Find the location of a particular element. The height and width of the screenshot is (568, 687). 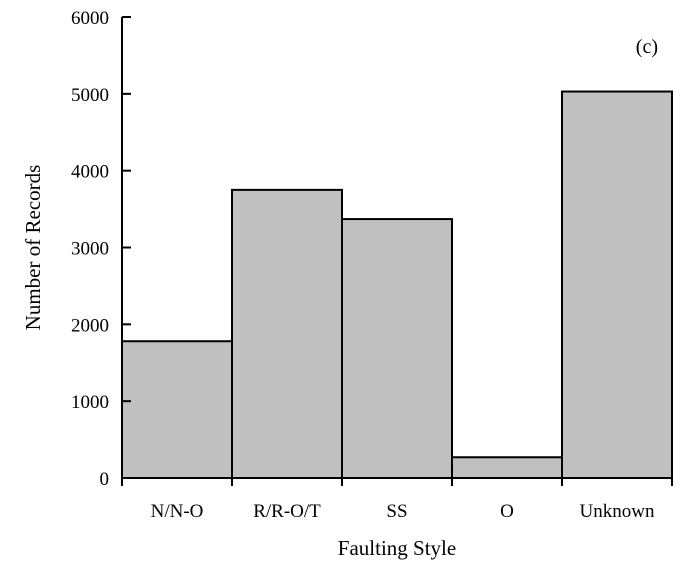

y-ticks-group: 0 1000 2000 3000 4000 5000 6000 is located at coordinates (101, 249).